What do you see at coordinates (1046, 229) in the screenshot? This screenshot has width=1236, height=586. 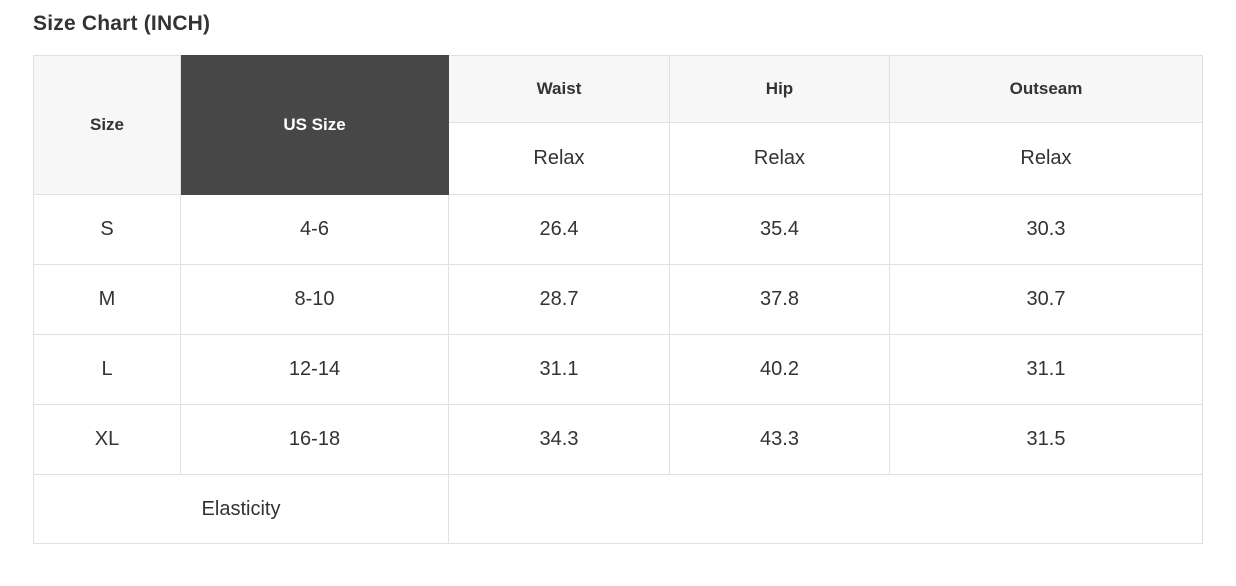 I see `cell-outseam: 30.3` at bounding box center [1046, 229].